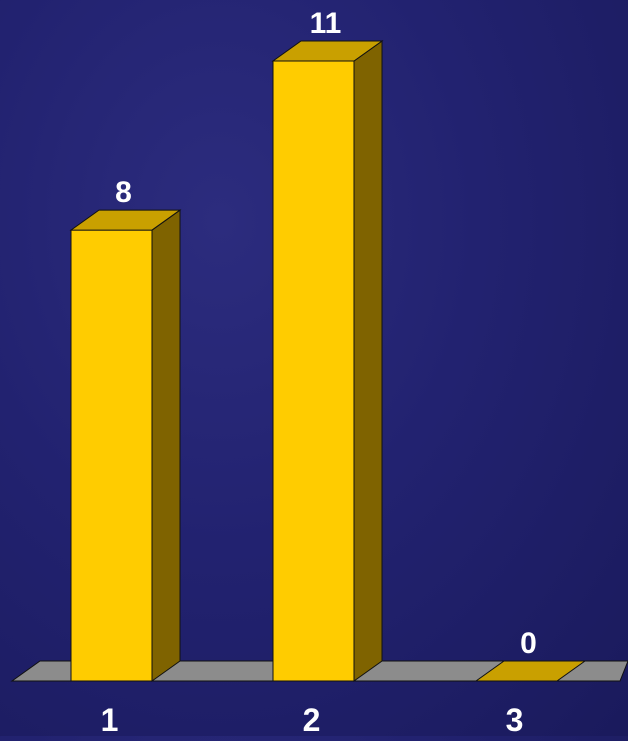 This screenshot has height=741, width=628. What do you see at coordinates (123, 192) in the screenshot?
I see `data-label-1: 8` at bounding box center [123, 192].